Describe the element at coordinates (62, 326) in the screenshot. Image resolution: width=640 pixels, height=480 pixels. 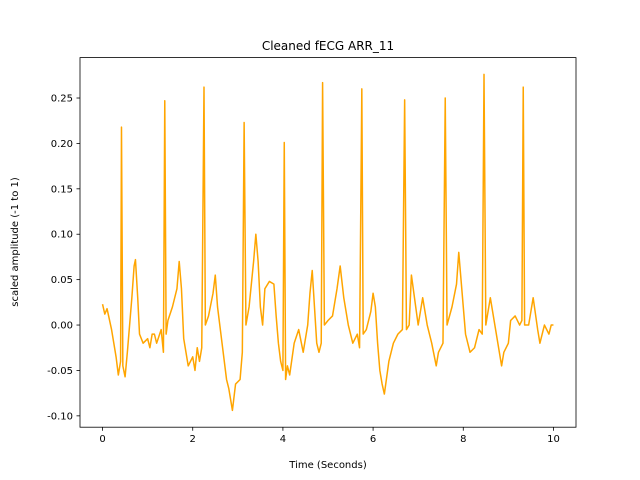
I see `y-tick-label: 0.00` at that location.